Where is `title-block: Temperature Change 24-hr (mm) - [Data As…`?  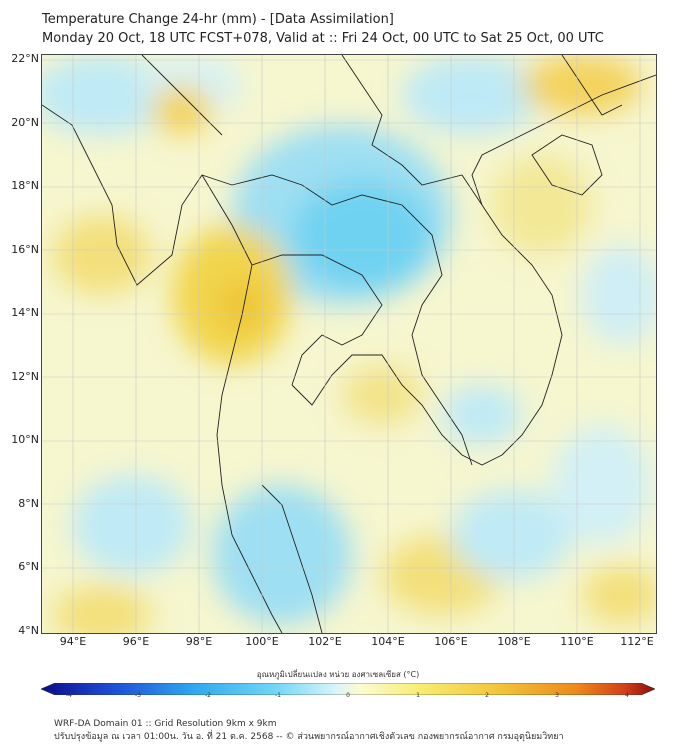
title-block: Temperature Change 24-hr (mm) - [Data As… is located at coordinates (323, 29).